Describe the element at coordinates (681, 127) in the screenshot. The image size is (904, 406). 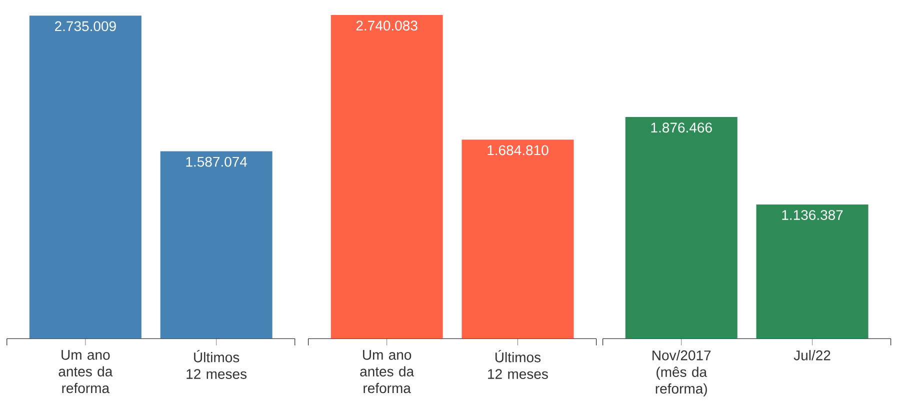
I see `data-label: 1.876.466` at that location.